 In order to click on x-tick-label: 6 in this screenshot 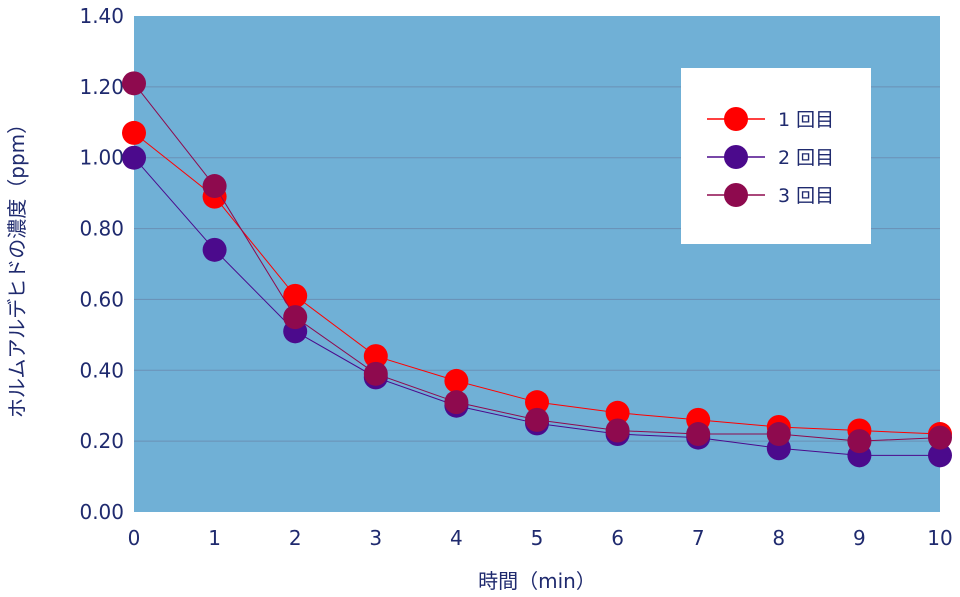, I will do `click(617, 538)`.